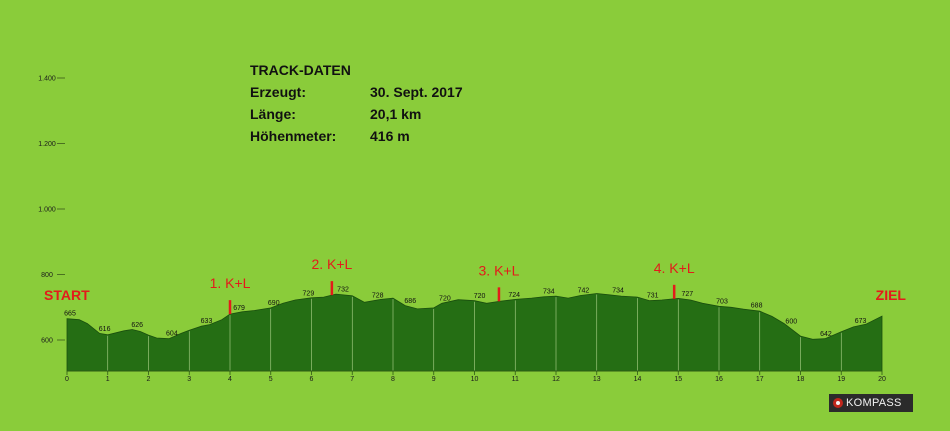 This screenshot has width=950, height=431. I want to click on elevation-value-label: 679, so click(239, 308).